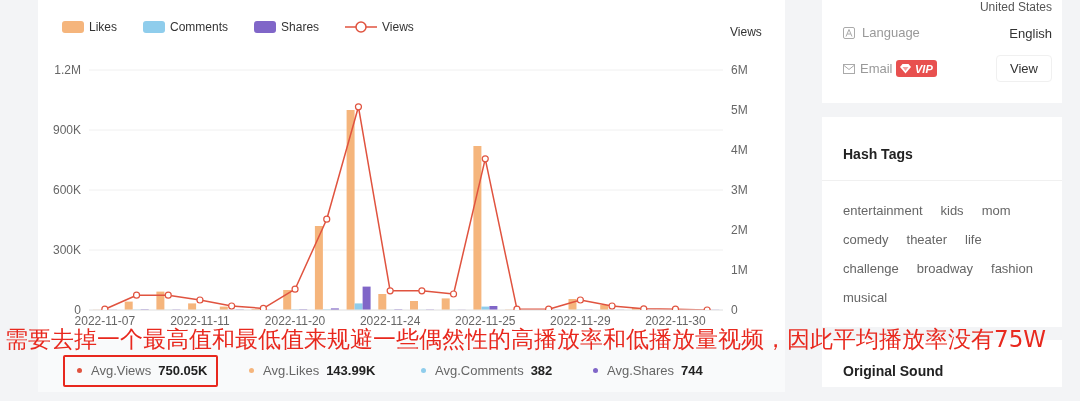 Image resolution: width=1080 pixels, height=401 pixels. I want to click on legend-label: Views, so click(398, 27).